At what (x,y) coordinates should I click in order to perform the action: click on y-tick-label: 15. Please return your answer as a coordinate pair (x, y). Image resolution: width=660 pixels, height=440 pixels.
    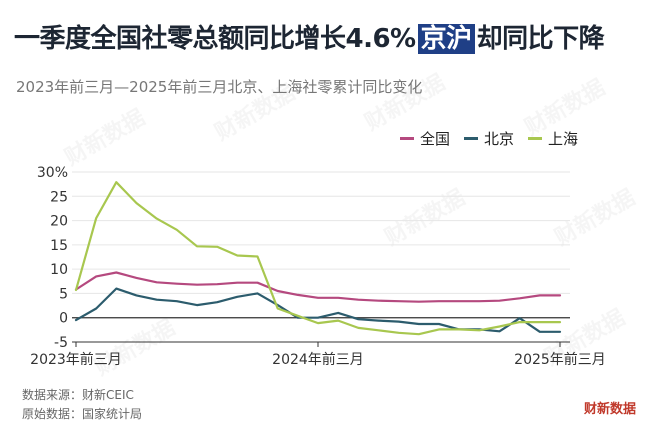
    Looking at the image, I should click on (59, 246).